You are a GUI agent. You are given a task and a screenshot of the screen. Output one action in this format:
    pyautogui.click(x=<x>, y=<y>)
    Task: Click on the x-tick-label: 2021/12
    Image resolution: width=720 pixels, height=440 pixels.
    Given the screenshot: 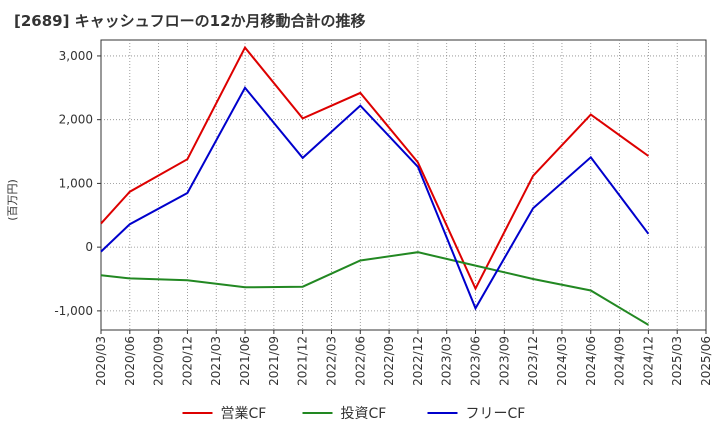 What is the action you would take?
    pyautogui.click(x=303, y=361)
    